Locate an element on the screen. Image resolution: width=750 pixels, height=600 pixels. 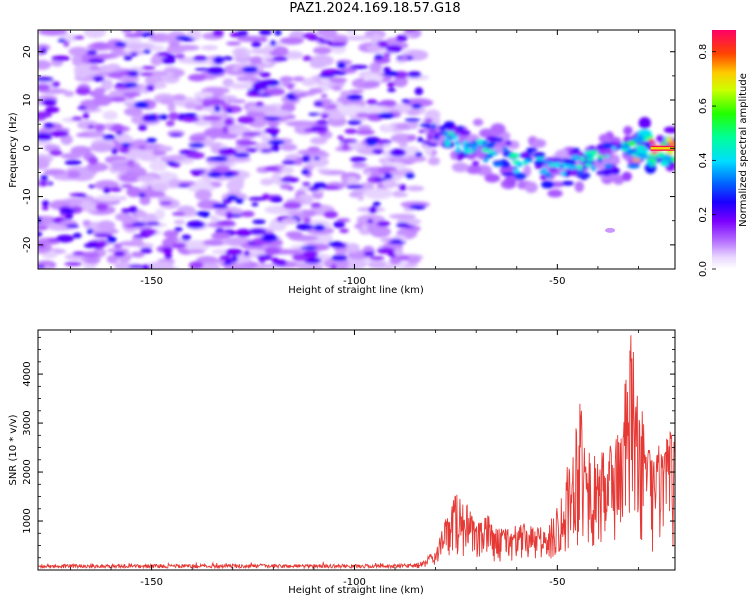
signal-peak-core is located at coordinates (662, 148).